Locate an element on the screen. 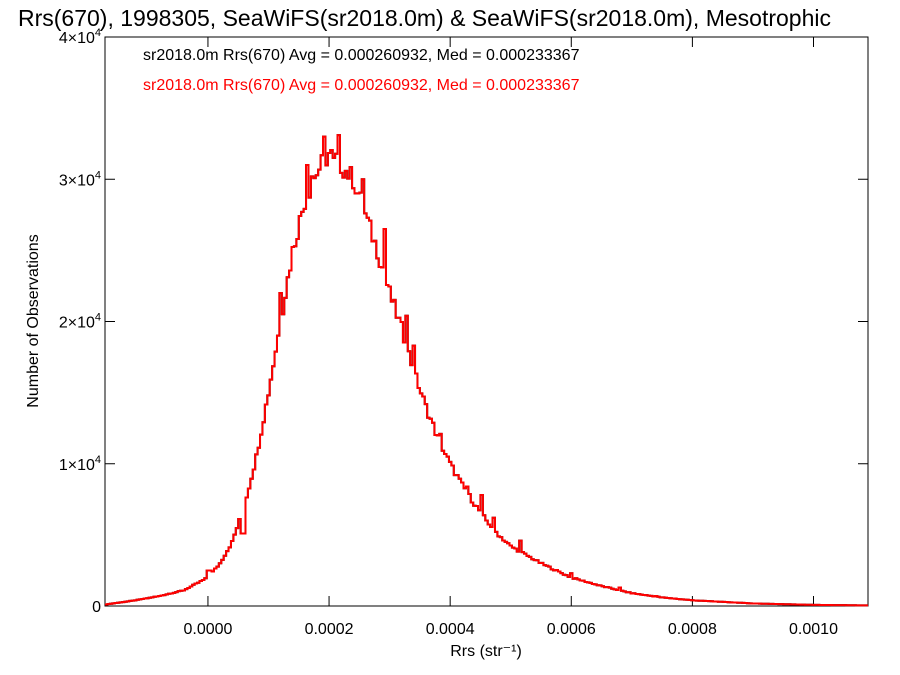  y-axis-label: Number of Observations is located at coordinates (33, 320).